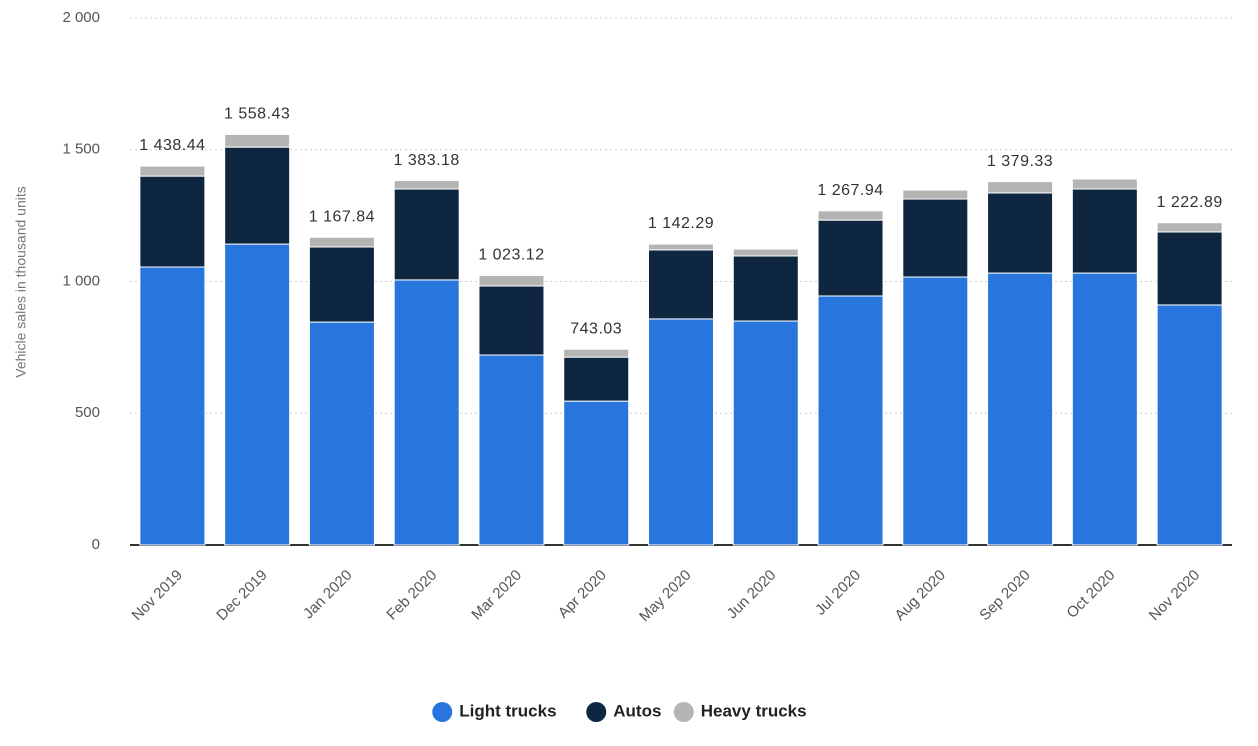 The image size is (1258, 746). Describe the element at coordinates (1174, 595) in the screenshot. I see `x-tick-label: Nov 2020` at that location.